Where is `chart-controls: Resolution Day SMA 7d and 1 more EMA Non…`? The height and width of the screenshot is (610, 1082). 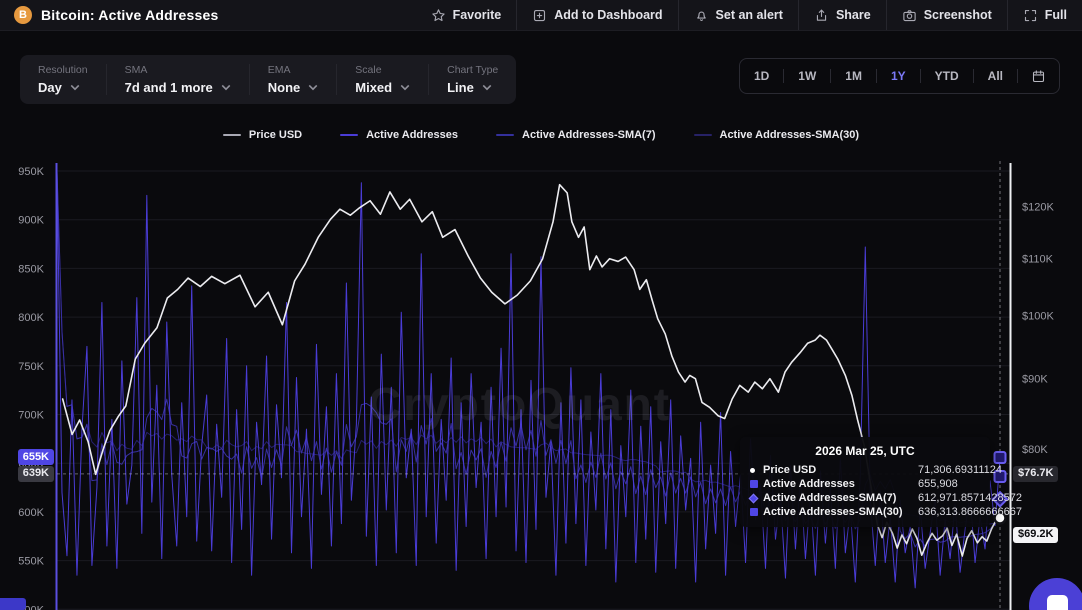
chart-controls: Resolution Day SMA 7d and 1 more EMA Non… is located at coordinates (268, 79).